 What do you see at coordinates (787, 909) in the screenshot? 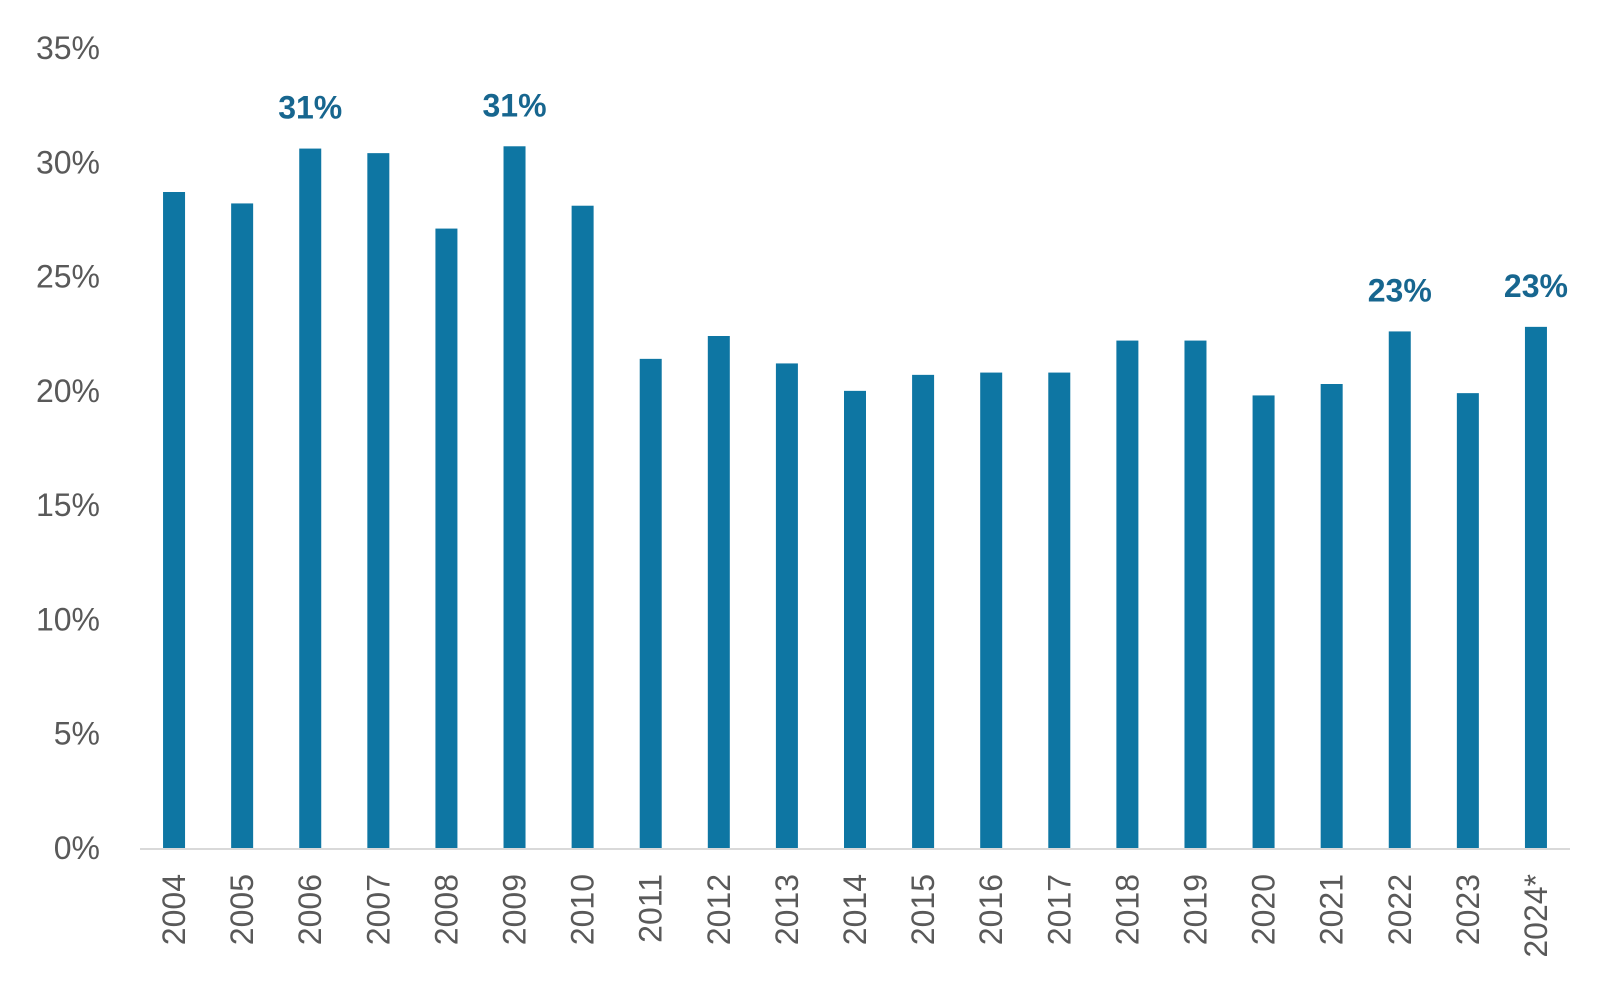
I see `x-tick-label: 2013` at bounding box center [787, 909].